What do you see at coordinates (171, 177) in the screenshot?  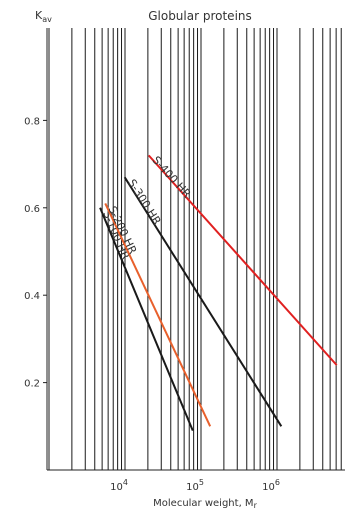 I see `series-label: S-400 HR` at bounding box center [171, 177].